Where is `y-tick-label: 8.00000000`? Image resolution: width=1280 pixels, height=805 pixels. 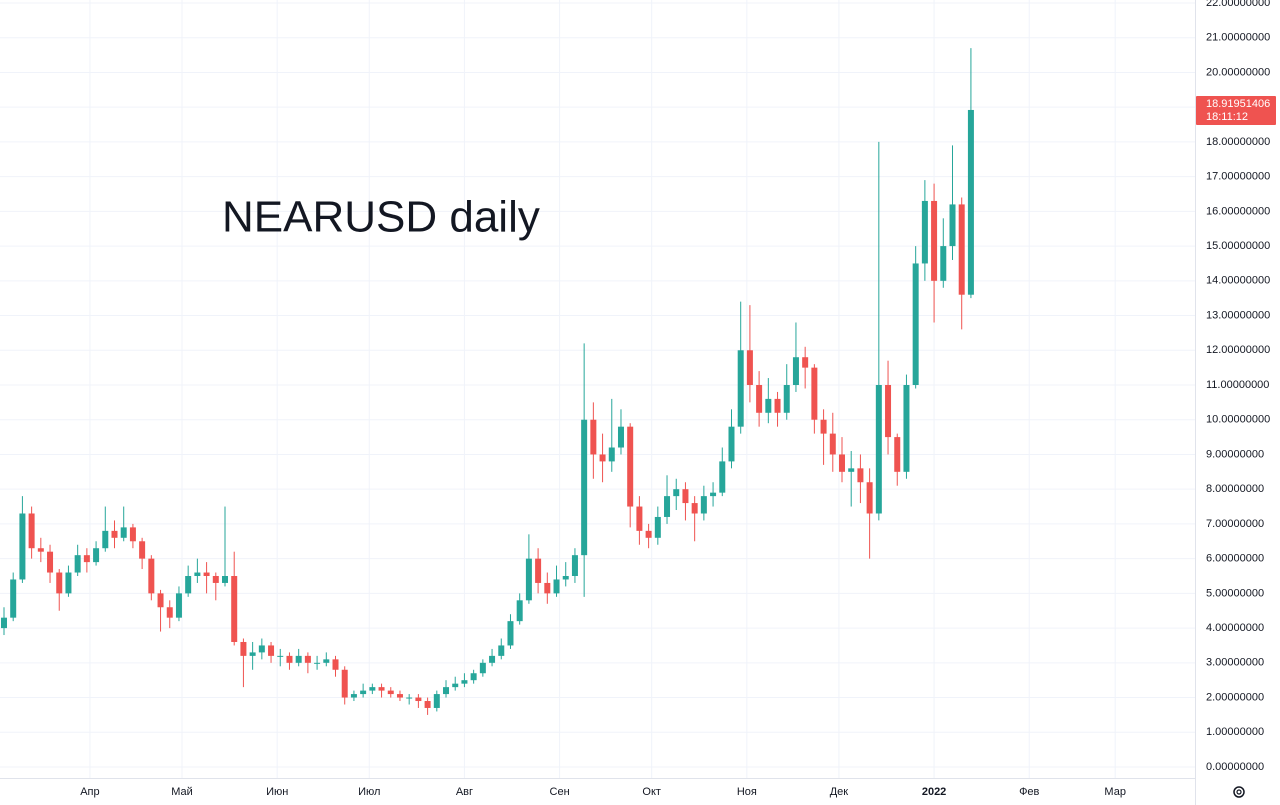 y-tick-label: 8.00000000 is located at coordinates (1235, 489).